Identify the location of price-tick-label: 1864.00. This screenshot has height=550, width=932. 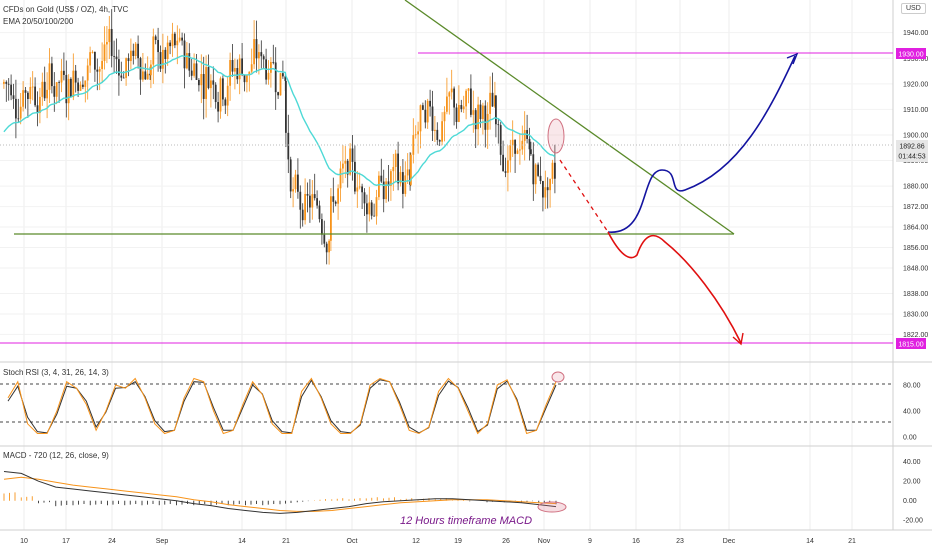
(915, 228).